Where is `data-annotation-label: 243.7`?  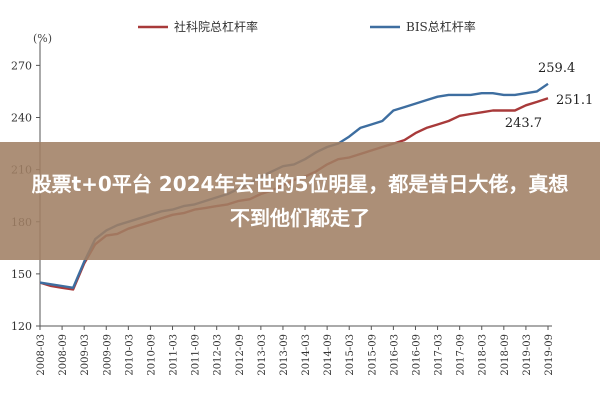
data-annotation-label: 243.7 is located at coordinates (523, 123).